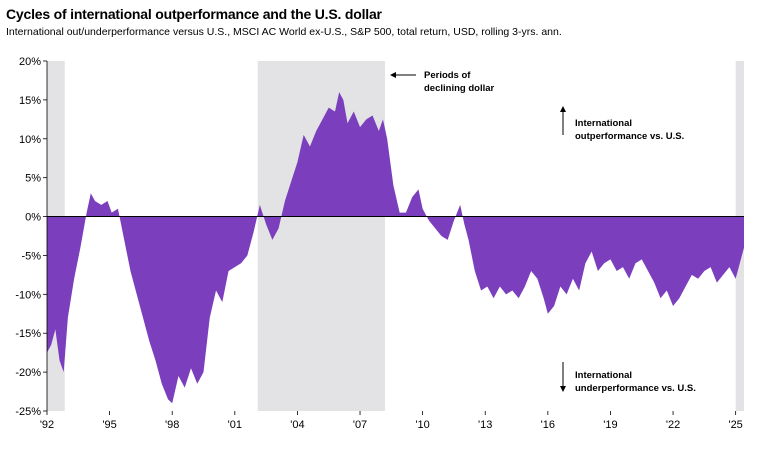 The image size is (777, 451). I want to click on declining-label-line2: declining dollar, so click(459, 88).